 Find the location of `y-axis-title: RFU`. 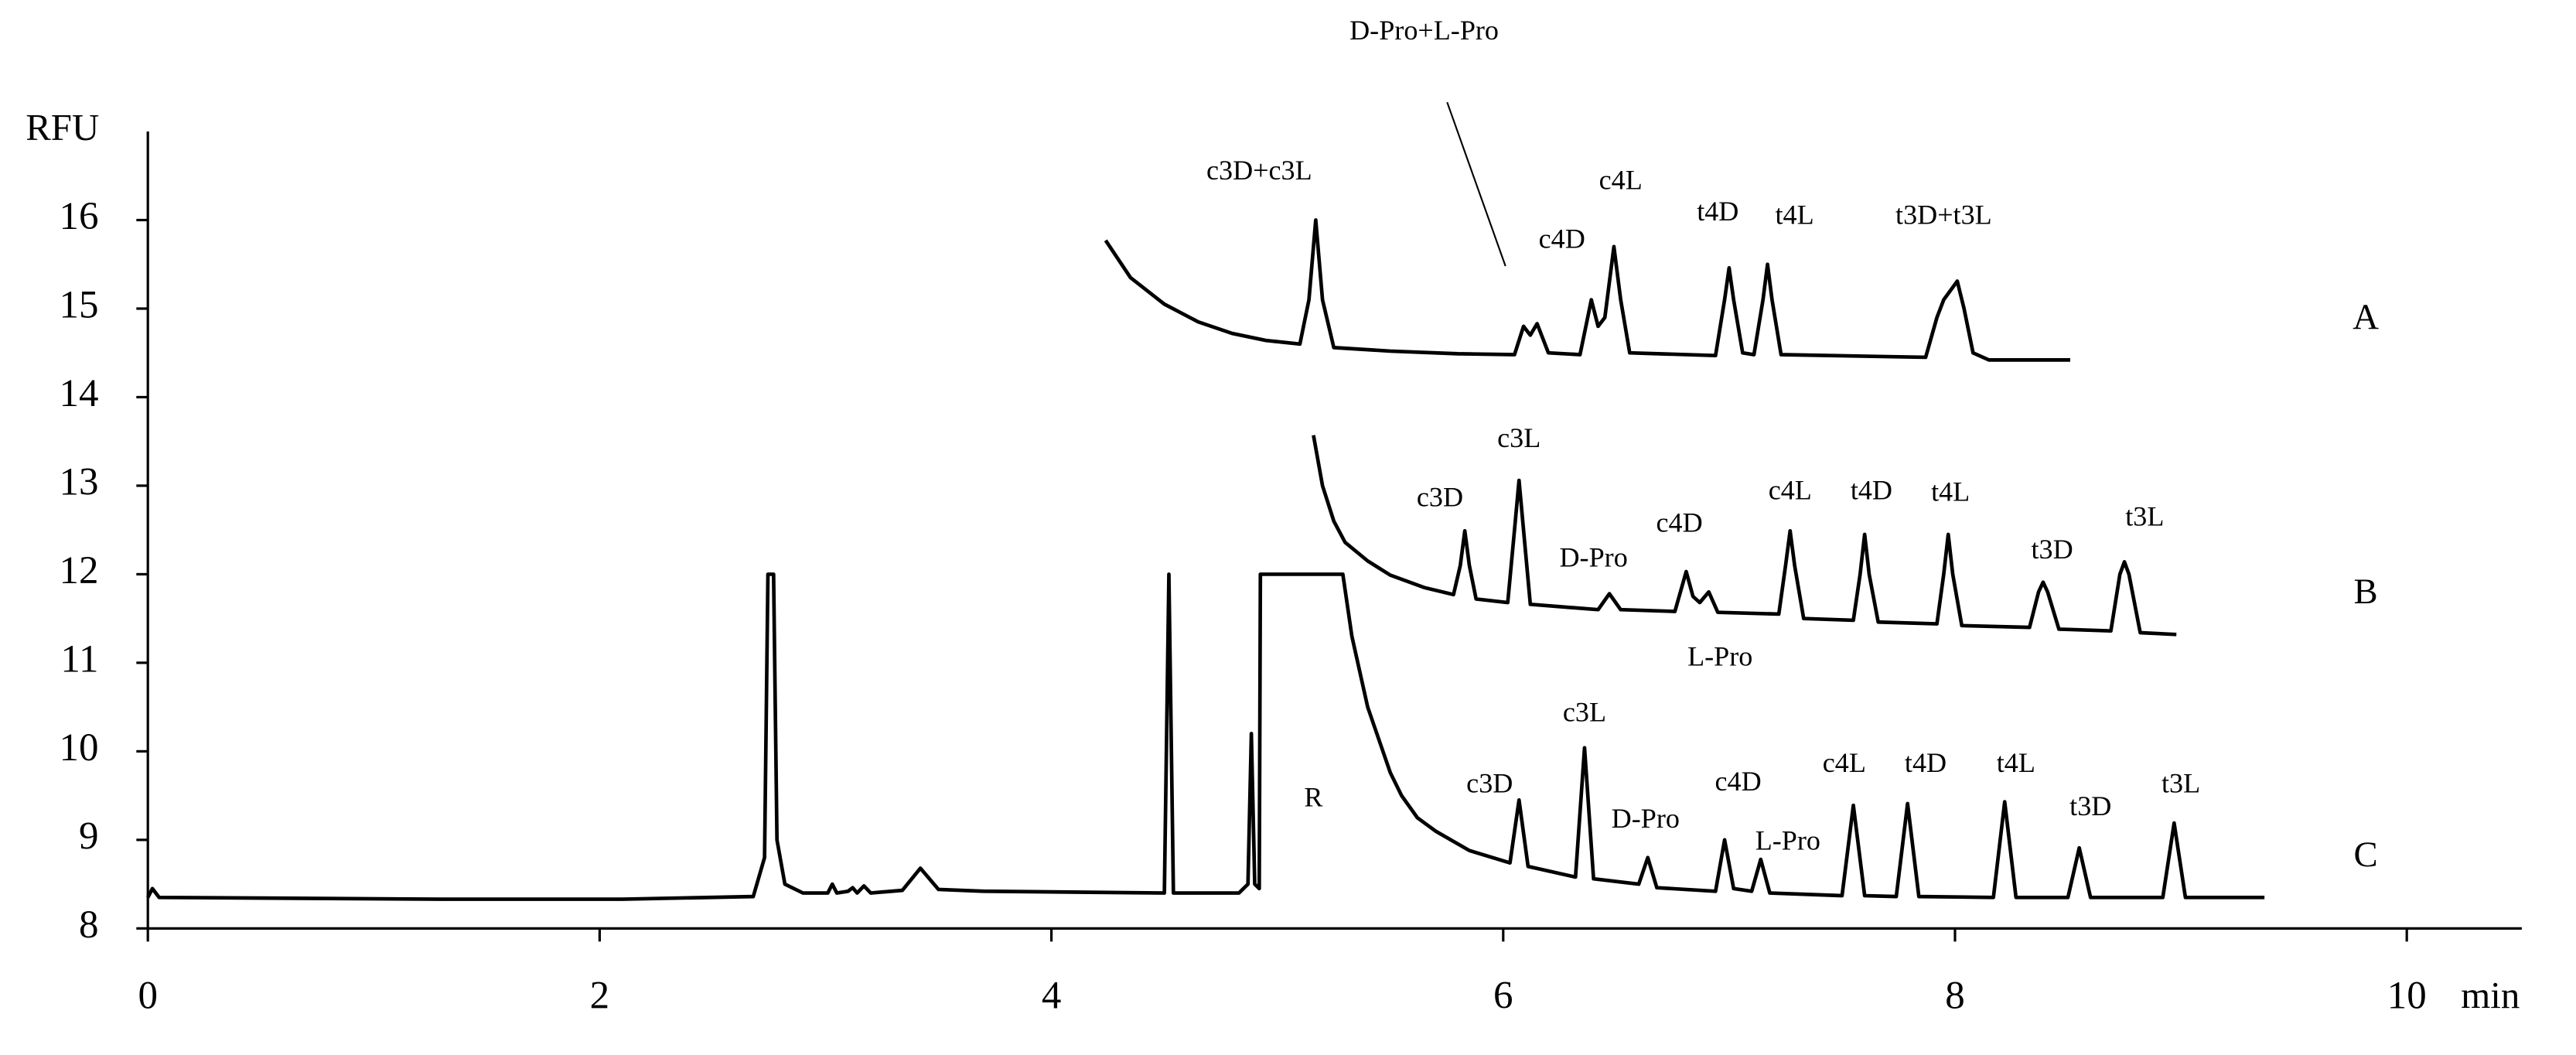

y-axis-title: RFU is located at coordinates (62, 127).